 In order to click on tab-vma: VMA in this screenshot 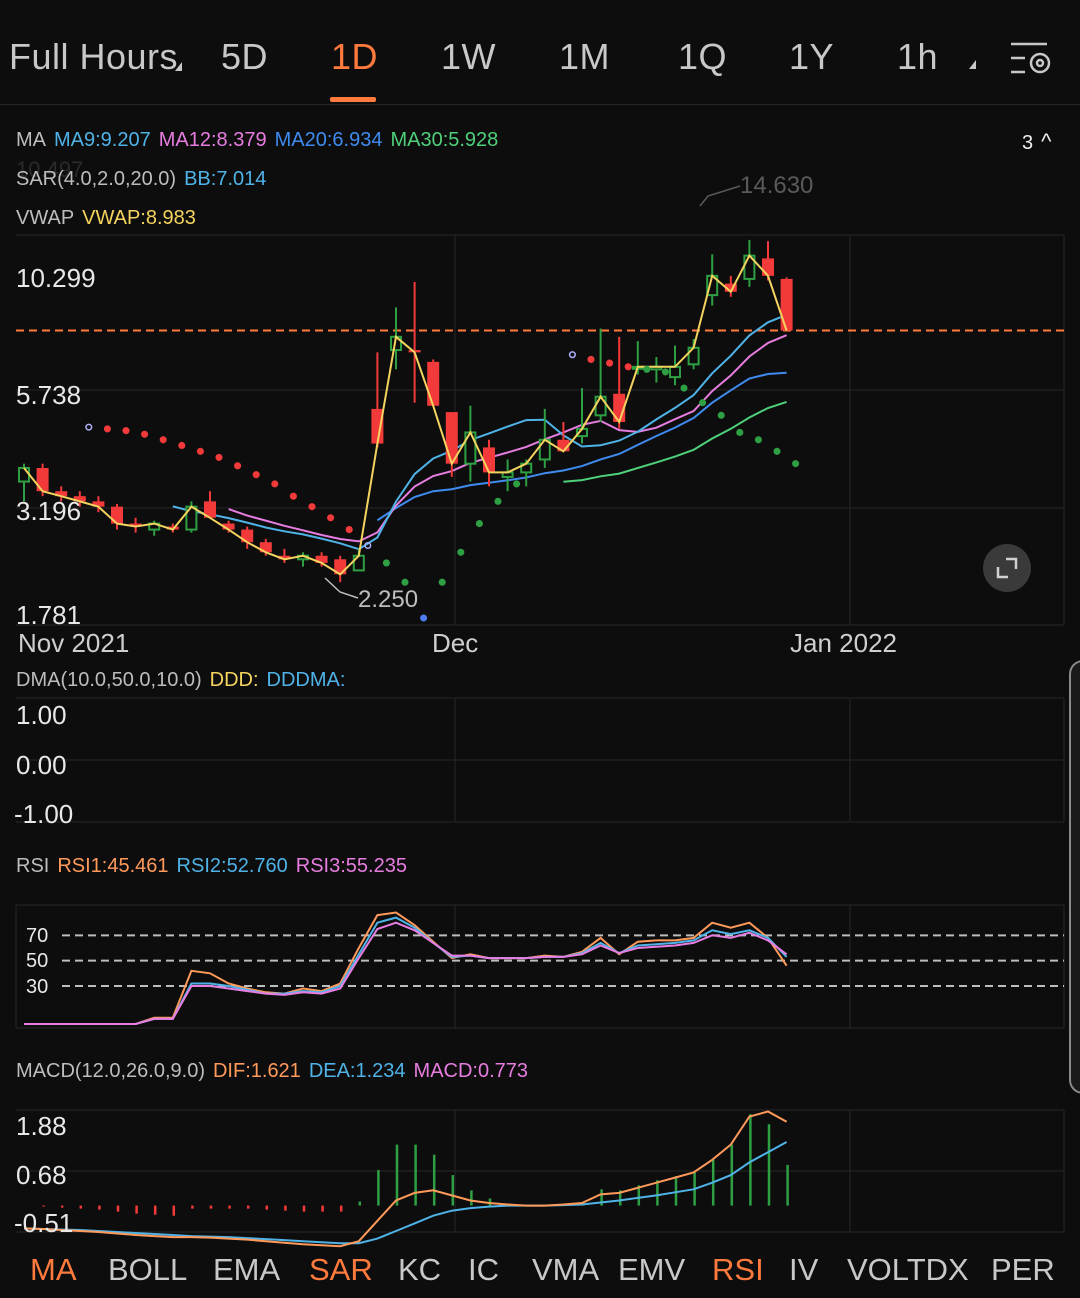, I will do `click(566, 1269)`.